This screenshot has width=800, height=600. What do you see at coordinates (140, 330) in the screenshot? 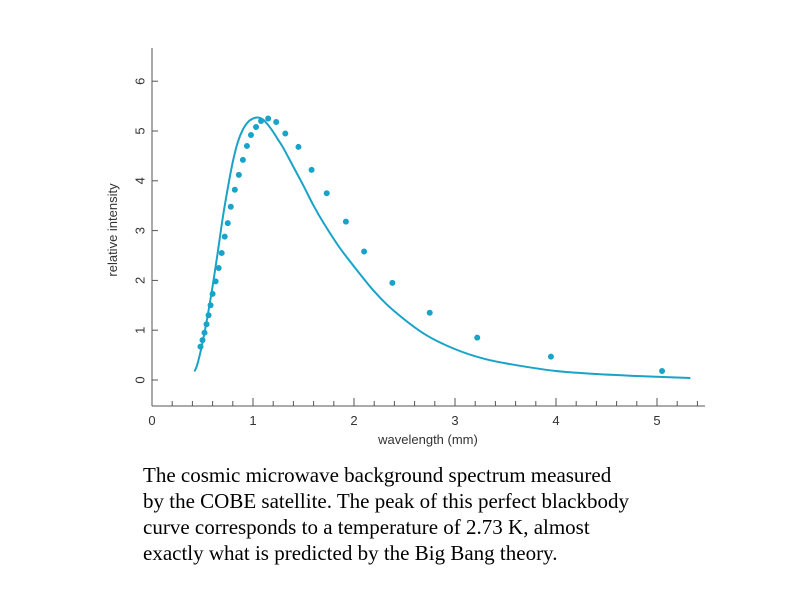
I see `y-tick-label: 1` at bounding box center [140, 330].